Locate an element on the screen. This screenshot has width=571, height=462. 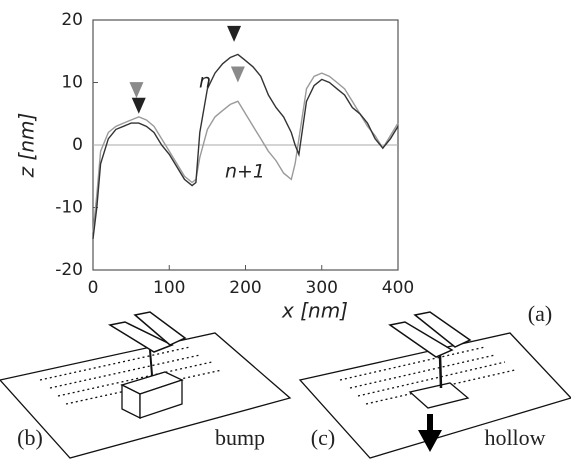
panel-label: (c) is located at coordinates (323, 437).